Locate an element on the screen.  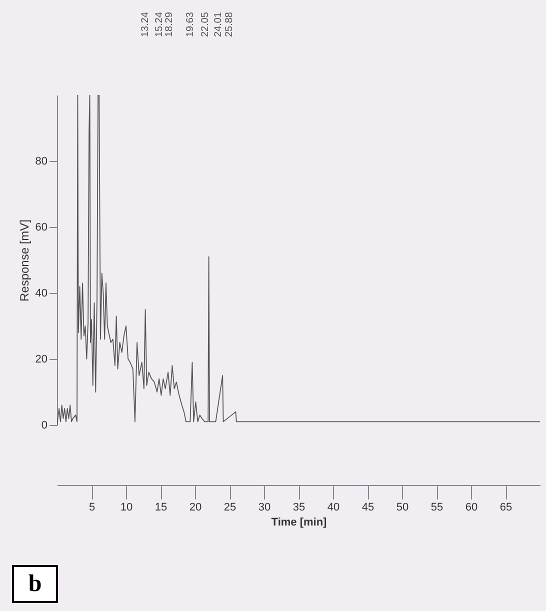
text: 22.05 is located at coordinates (205, 25).